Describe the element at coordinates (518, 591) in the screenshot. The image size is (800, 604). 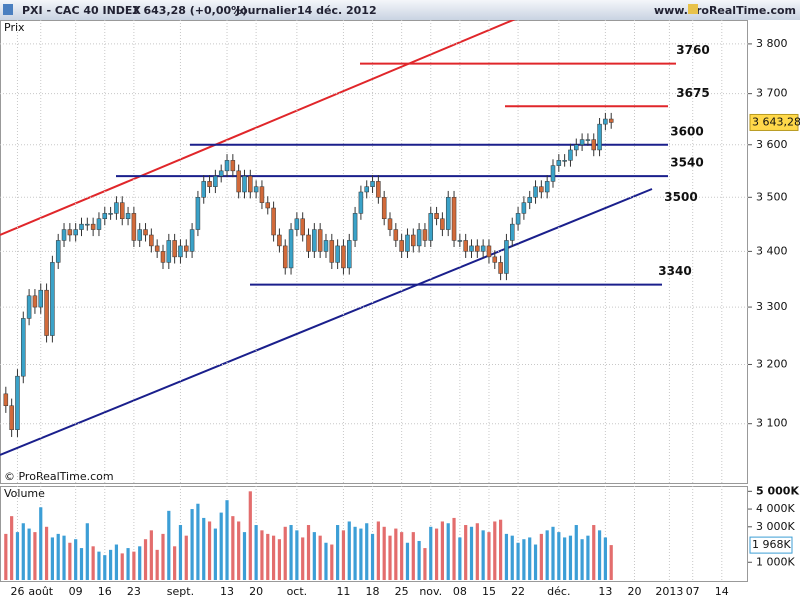
I see `x-tick-label: 22` at that location.